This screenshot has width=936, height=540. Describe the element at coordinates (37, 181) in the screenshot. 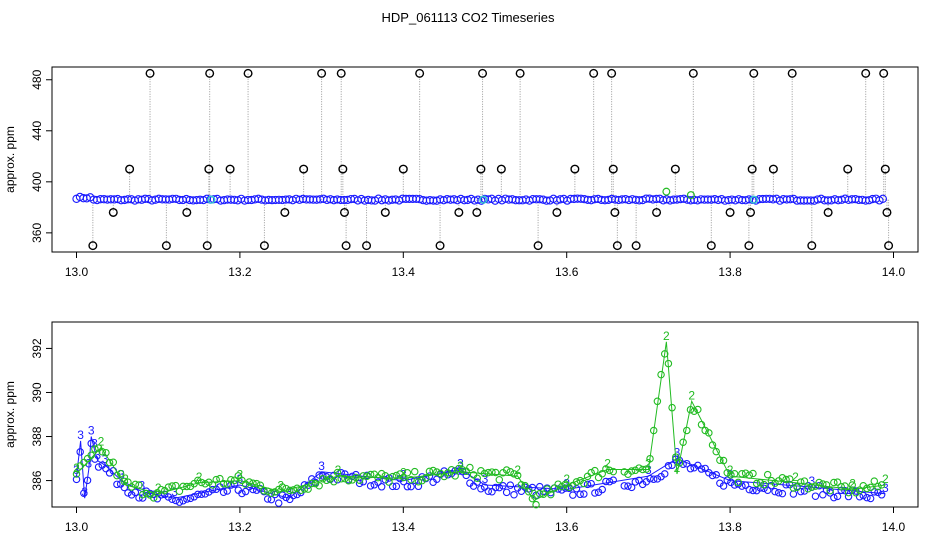

I see `y-tick-label: 400` at that location.